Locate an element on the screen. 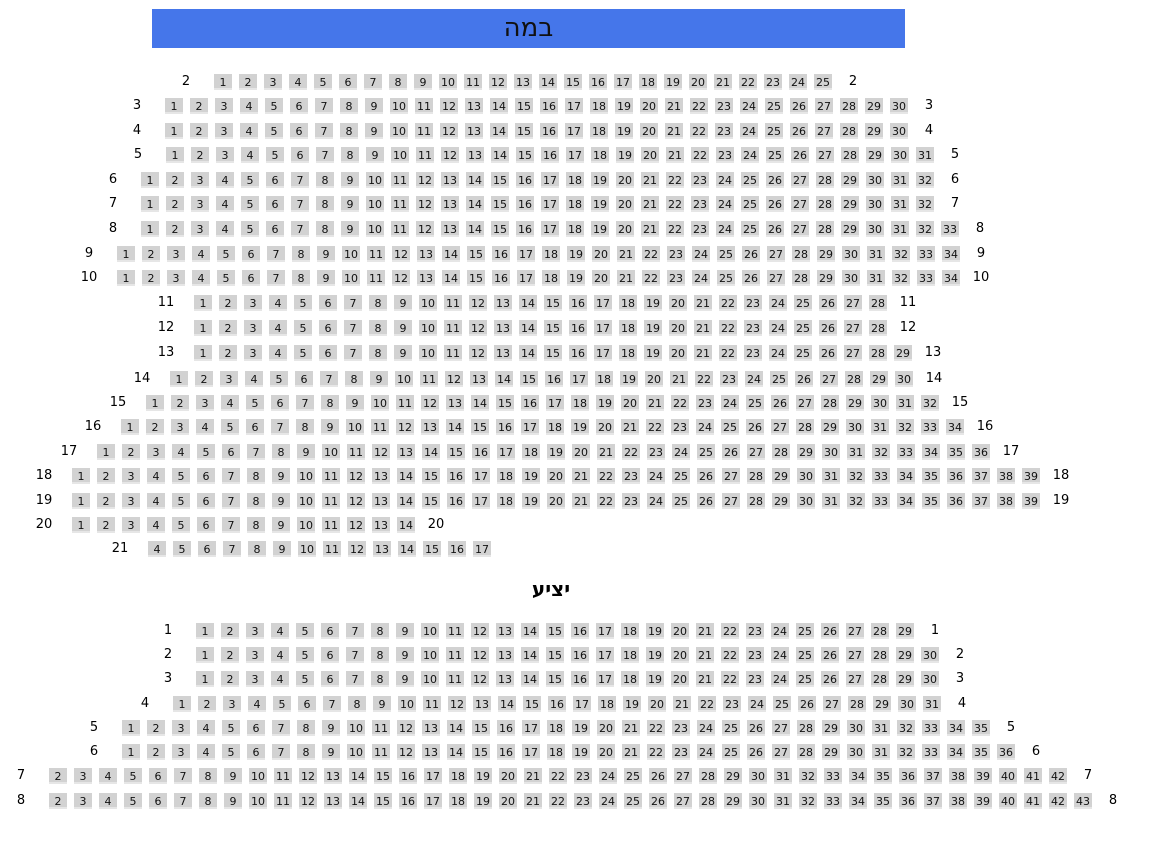  seat: 2 is located at coordinates (228, 303).